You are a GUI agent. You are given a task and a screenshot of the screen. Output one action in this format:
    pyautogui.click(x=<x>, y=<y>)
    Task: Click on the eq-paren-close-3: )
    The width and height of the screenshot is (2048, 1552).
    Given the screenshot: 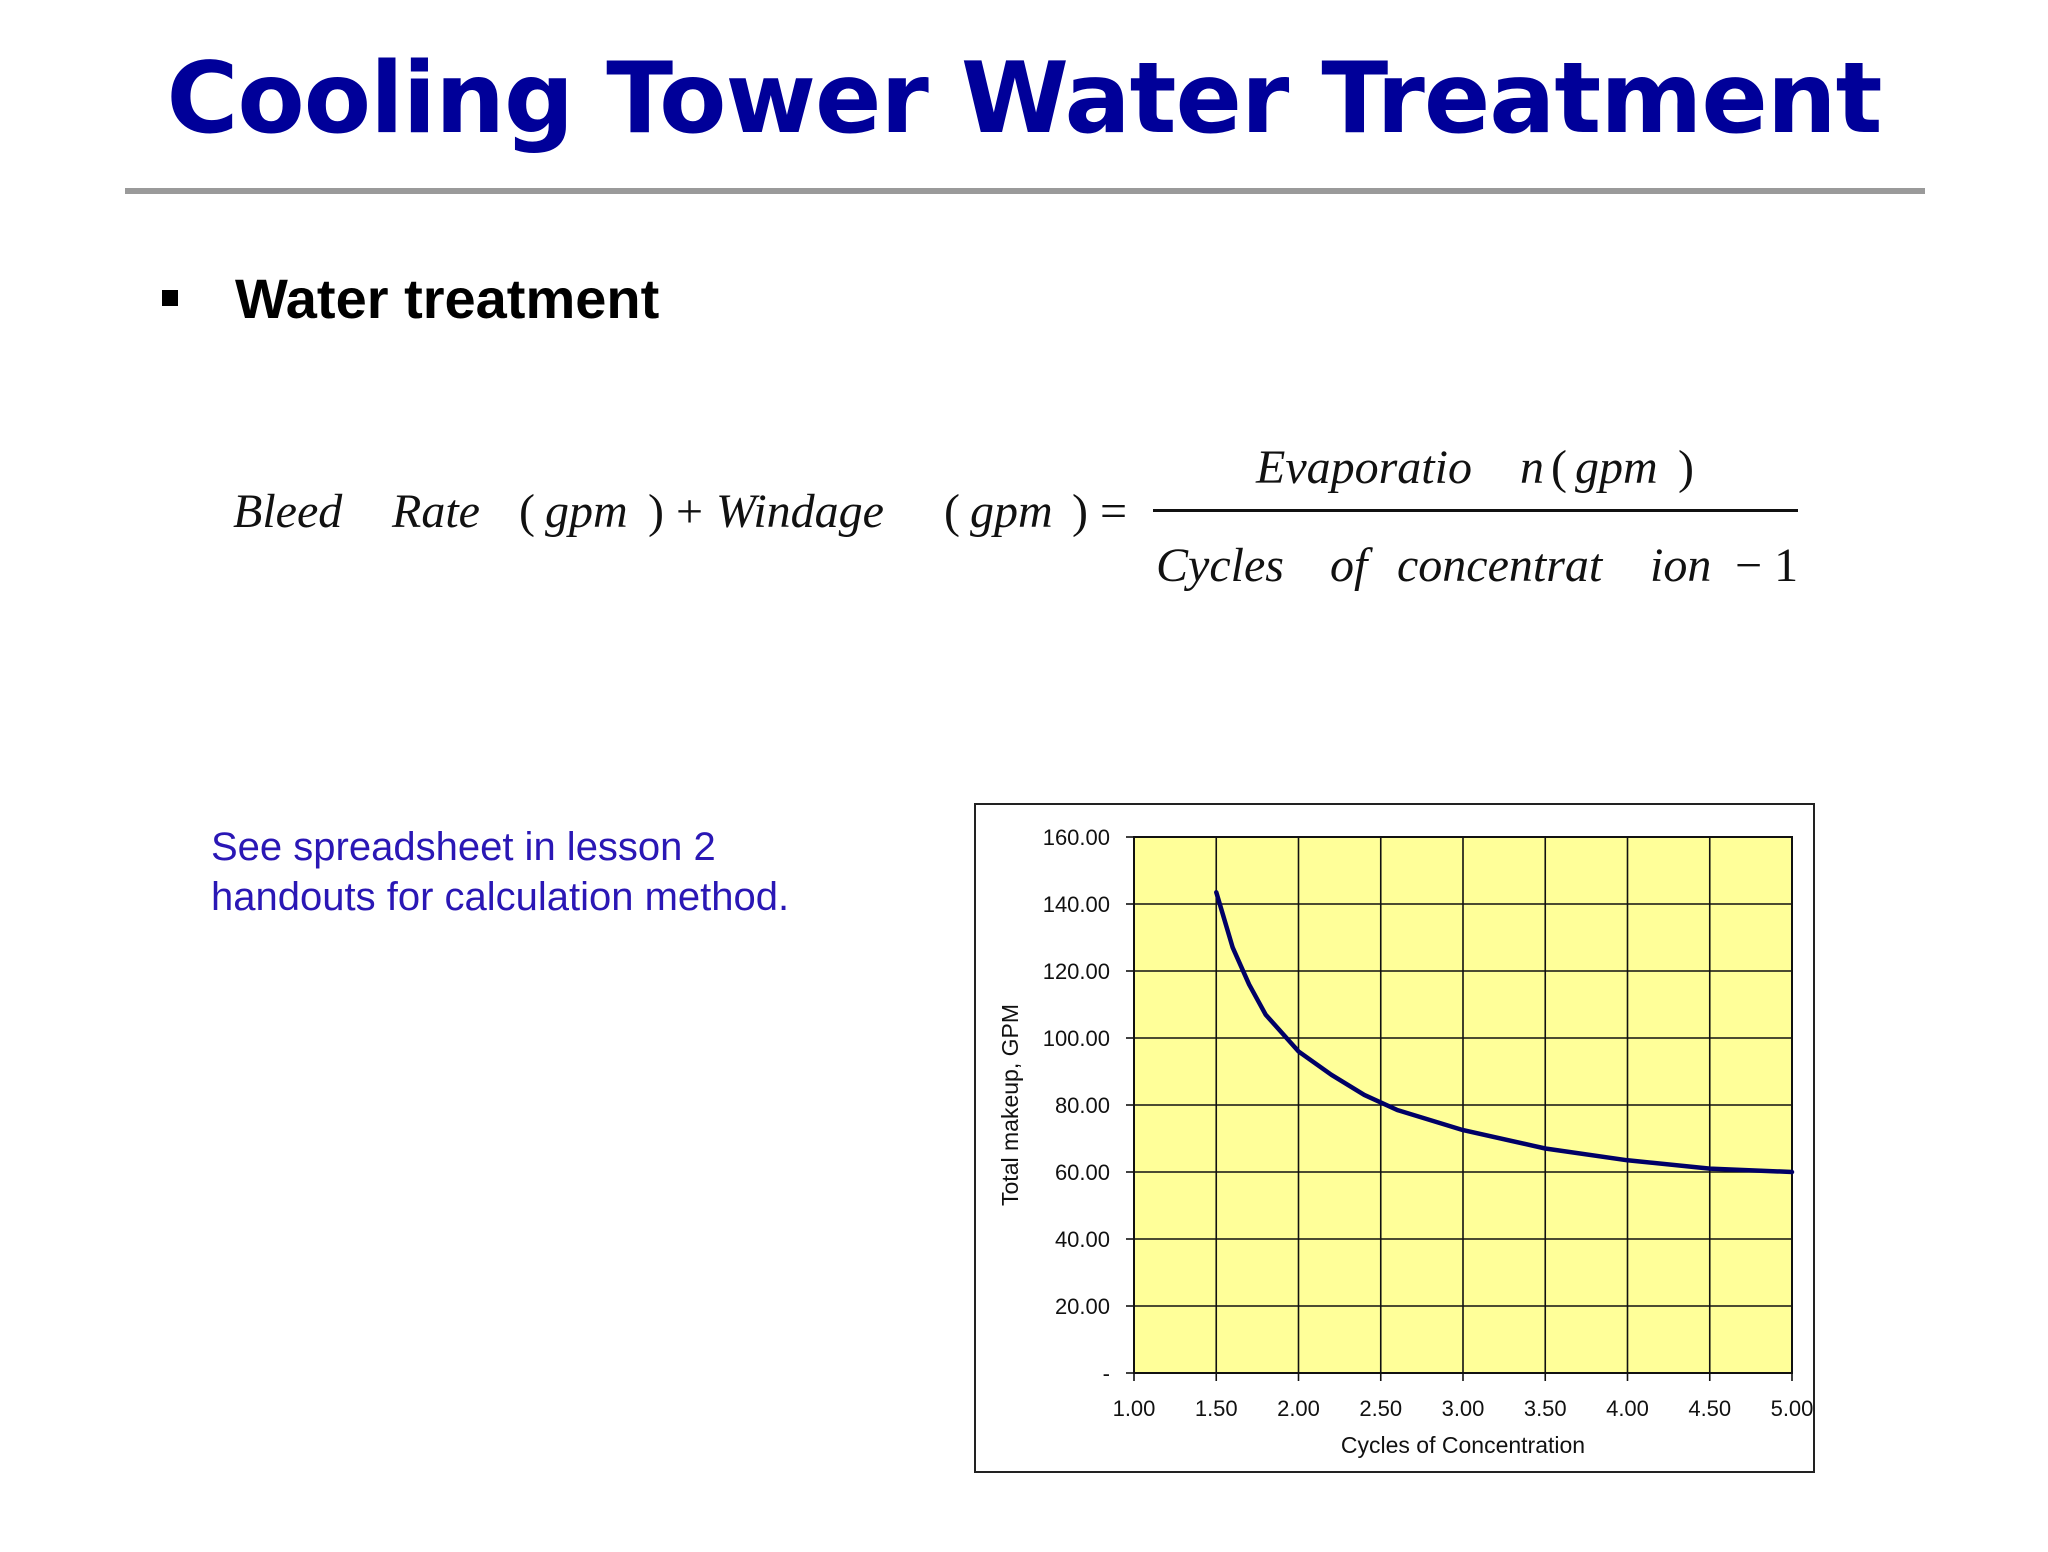 What is the action you would take?
    pyautogui.click(x=1686, y=467)
    